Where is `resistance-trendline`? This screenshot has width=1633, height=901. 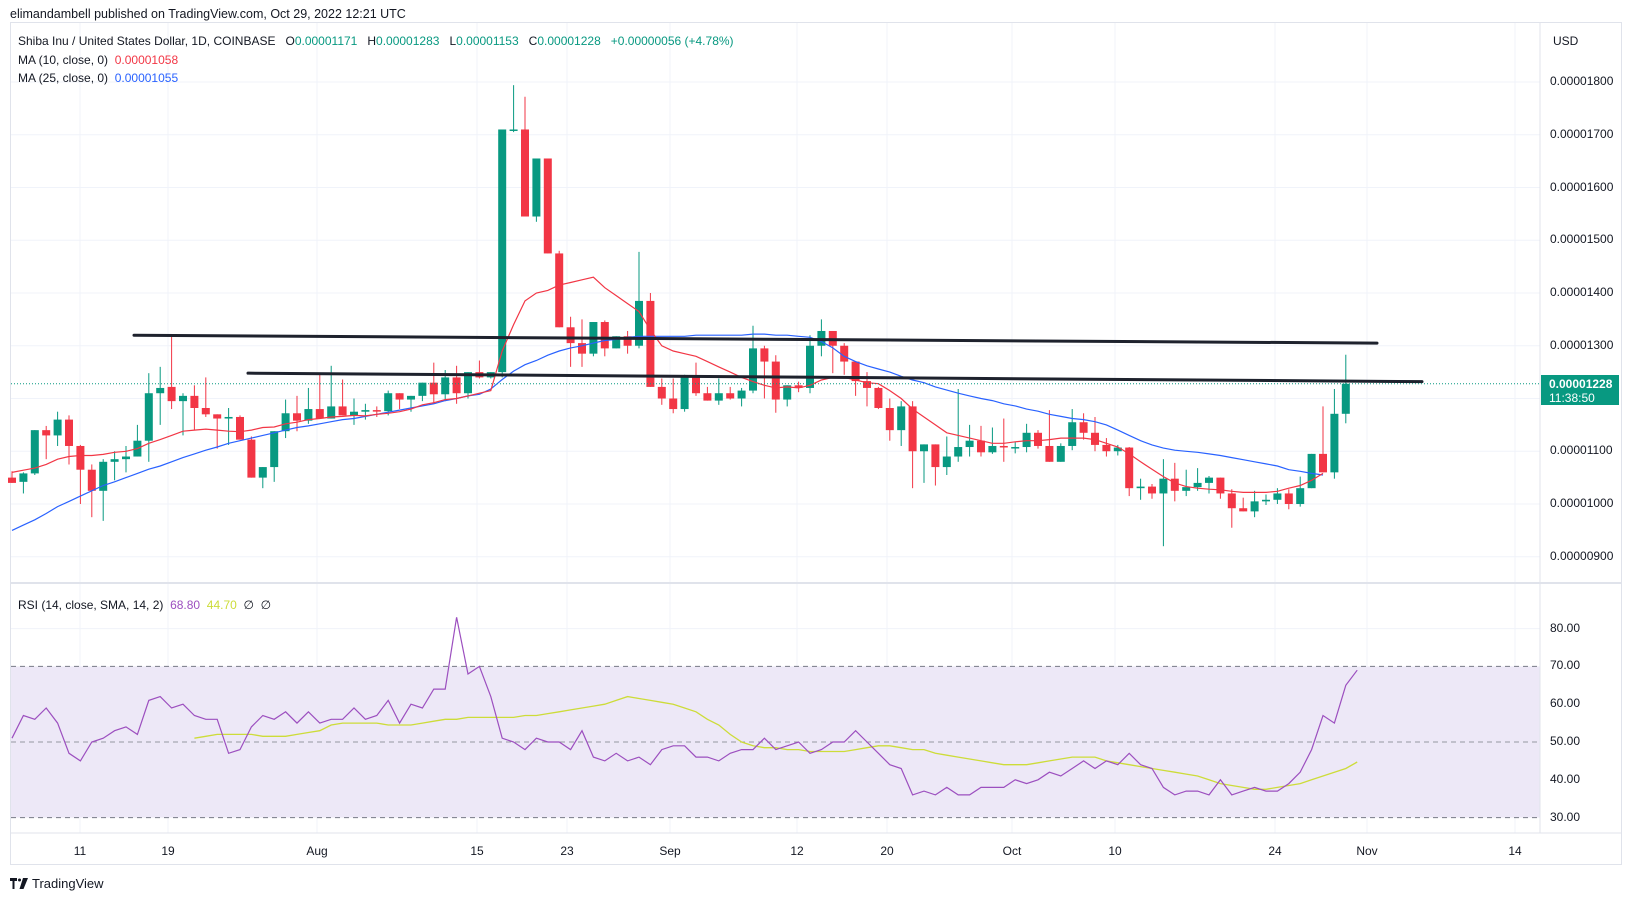 resistance-trendline is located at coordinates (755, 339).